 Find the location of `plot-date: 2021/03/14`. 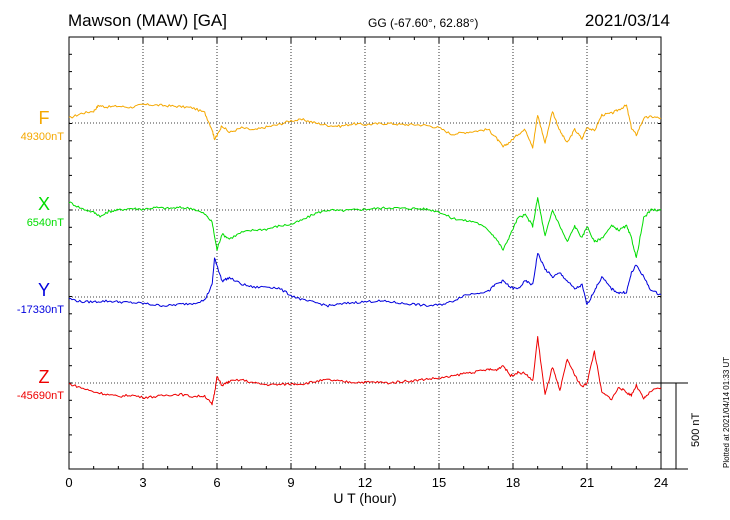

plot-date: 2021/03/14 is located at coordinates (627, 20).